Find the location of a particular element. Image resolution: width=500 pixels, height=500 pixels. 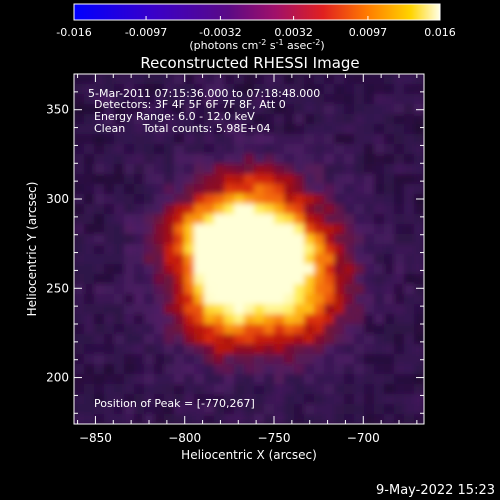

peak-position-label: Position of Peak = [-770,267] is located at coordinates (174, 403).